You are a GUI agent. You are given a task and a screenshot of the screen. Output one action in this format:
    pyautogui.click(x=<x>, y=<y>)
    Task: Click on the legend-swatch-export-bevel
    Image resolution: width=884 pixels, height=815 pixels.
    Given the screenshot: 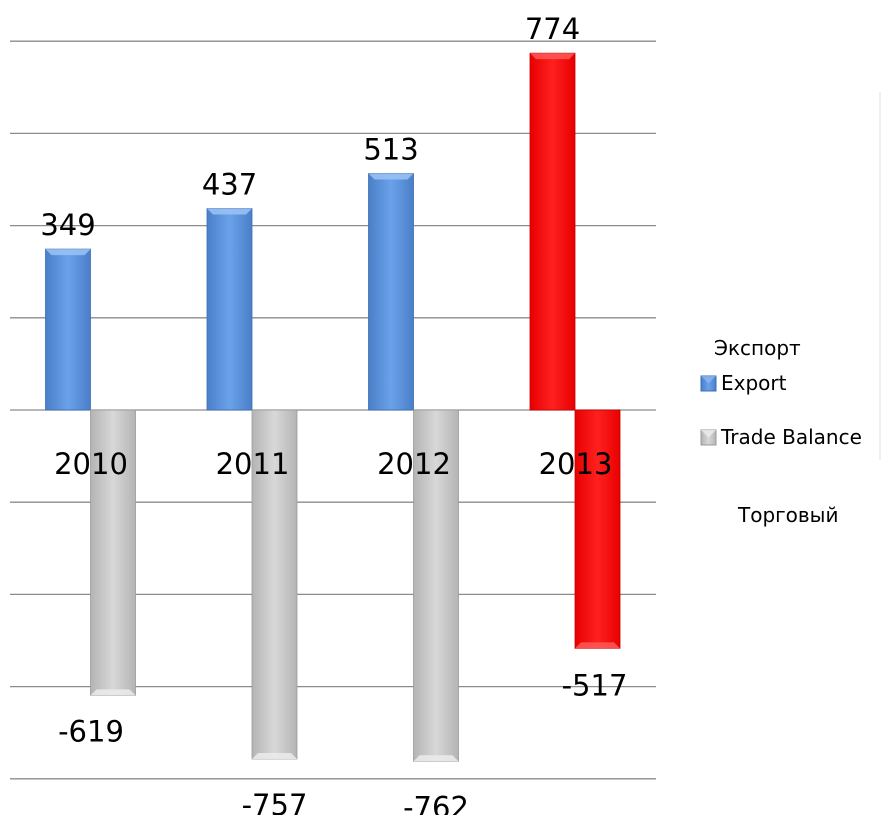 What is the action you would take?
    pyautogui.click(x=708, y=380)
    